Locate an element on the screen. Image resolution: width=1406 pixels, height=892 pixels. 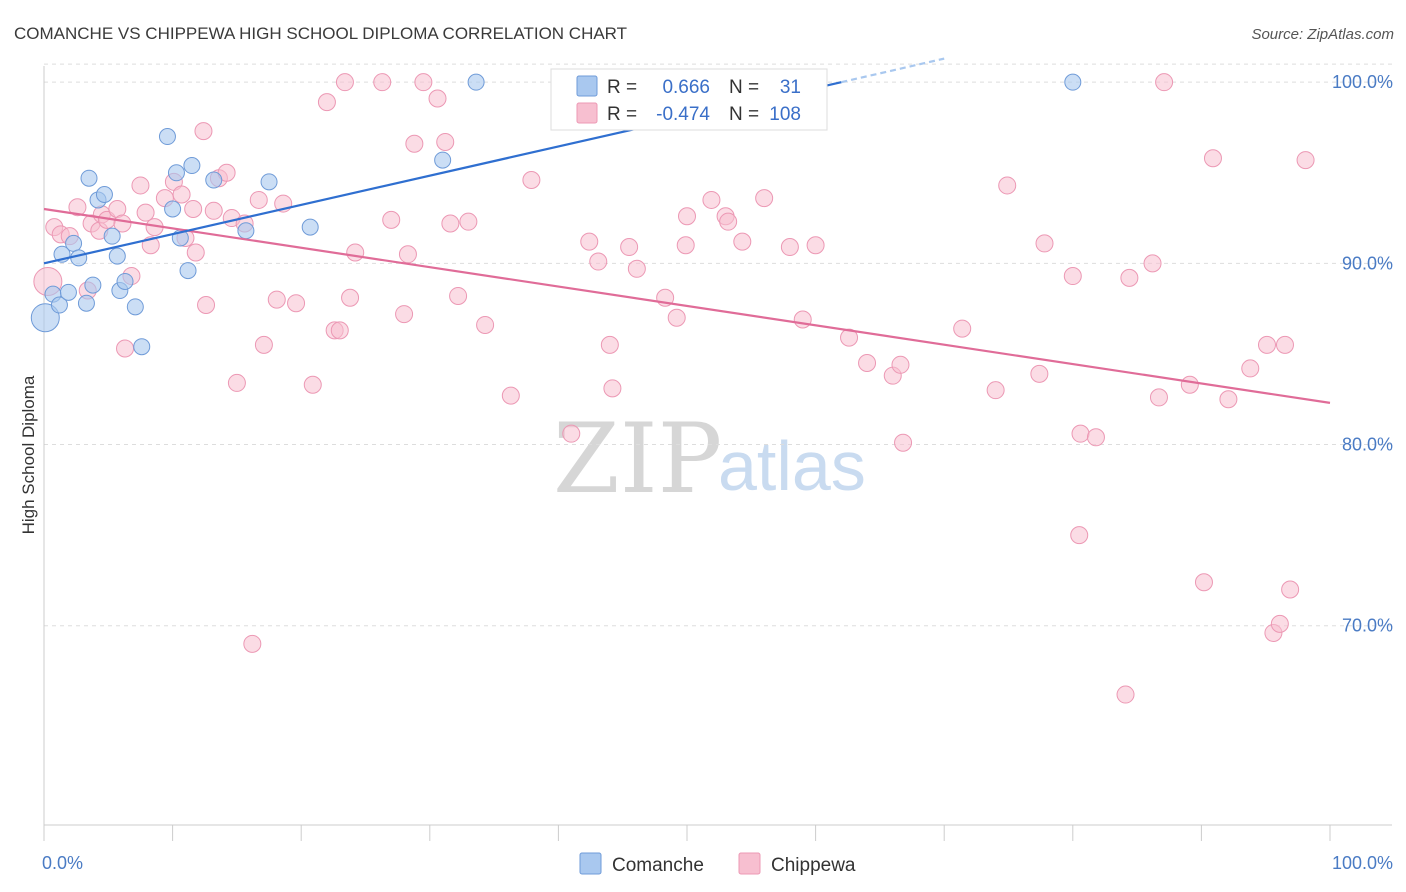
y-tick-label: 70.0% is located at coordinates (1367, 626).